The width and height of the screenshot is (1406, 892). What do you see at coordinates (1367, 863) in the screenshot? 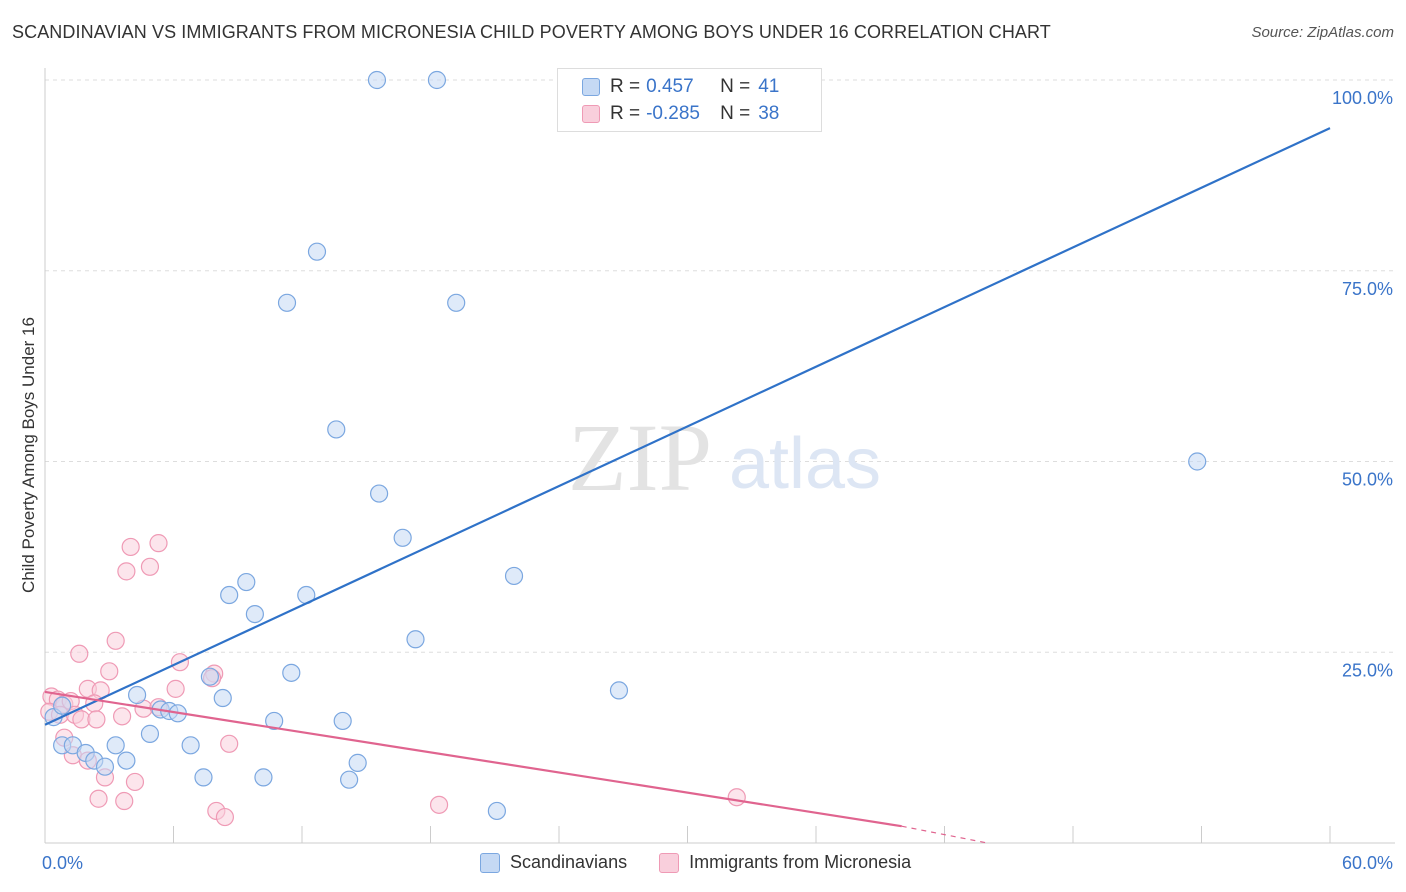
I see `x-tick-label-max: 60.0%` at bounding box center [1367, 863].